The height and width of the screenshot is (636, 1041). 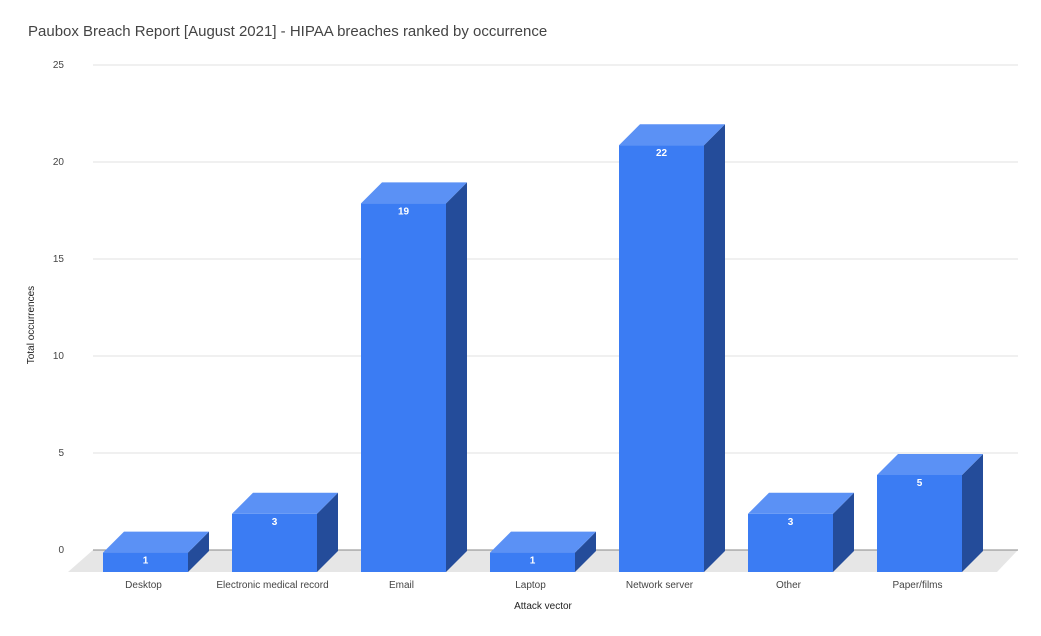 What do you see at coordinates (920, 483) in the screenshot?
I see `data-label: 5` at bounding box center [920, 483].